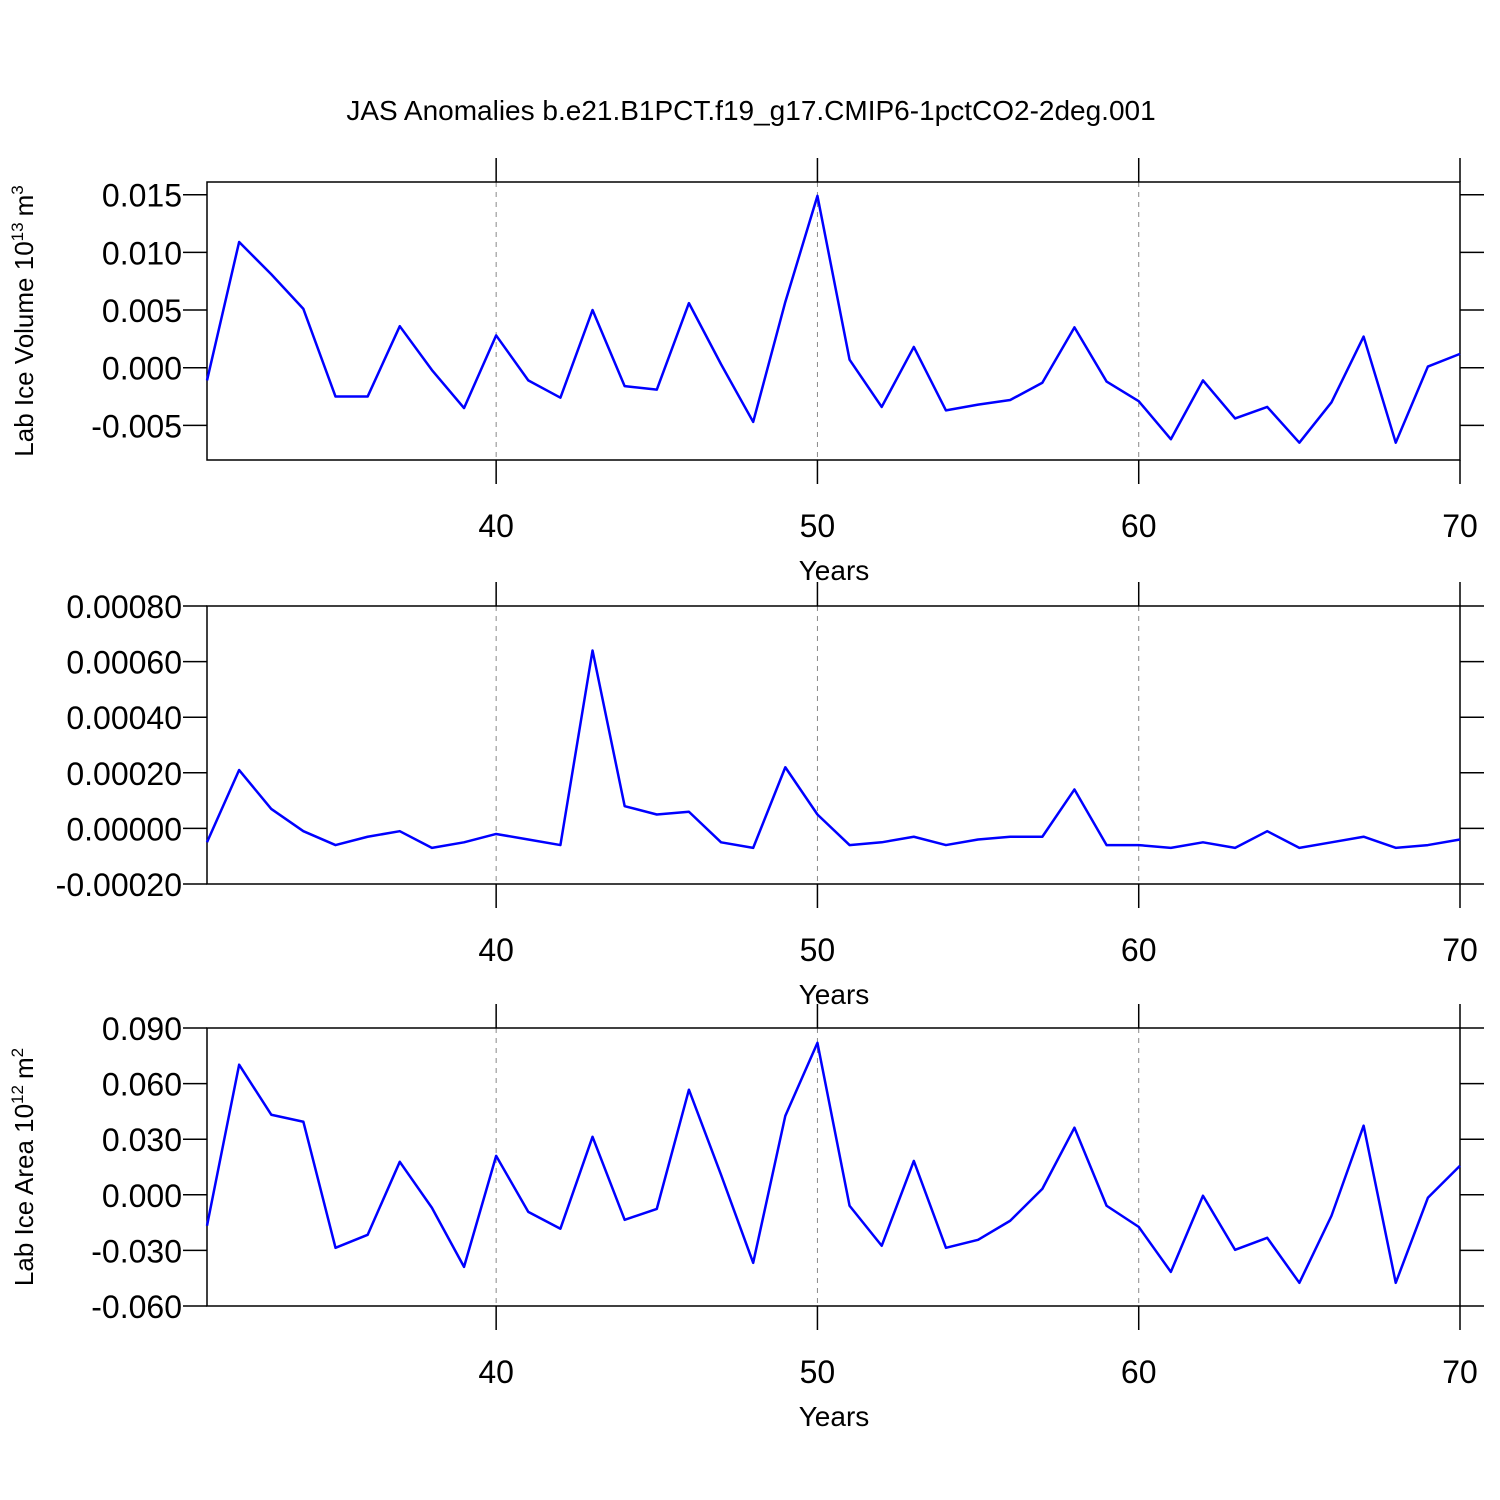  What do you see at coordinates (136, 426) in the screenshot?
I see `y-tick-label: -0.005` at bounding box center [136, 426].